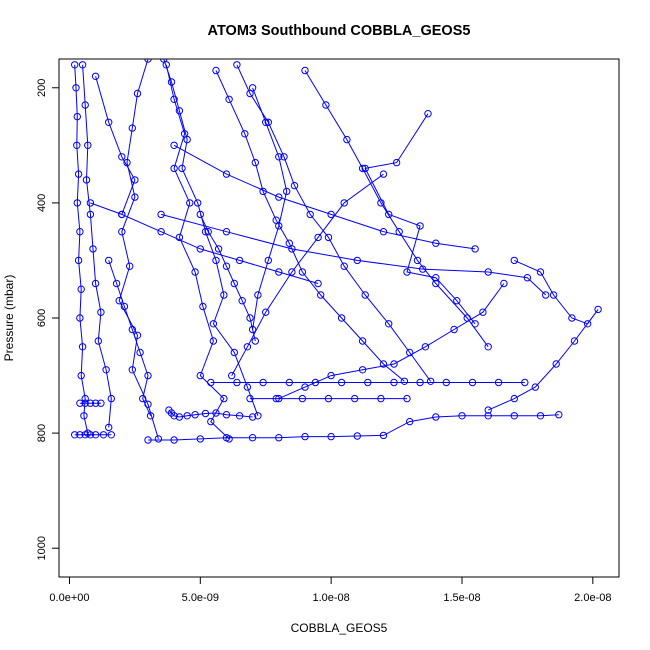 The height and width of the screenshot is (650, 650). Describe the element at coordinates (200, 598) in the screenshot. I see `x-tick-label: 5.0e-09` at that location.